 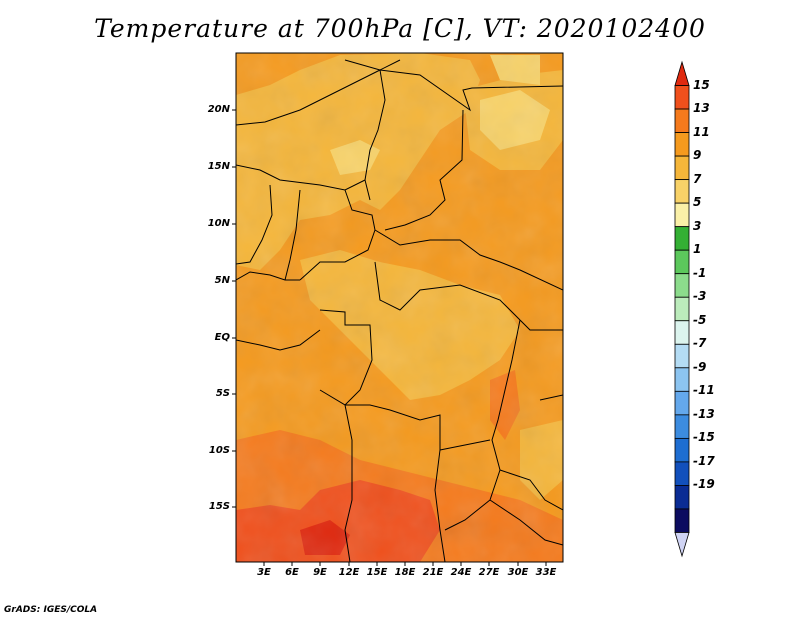 What do you see at coordinates (697, 225) in the screenshot?
I see `colorbar-label: 3` at bounding box center [697, 225].